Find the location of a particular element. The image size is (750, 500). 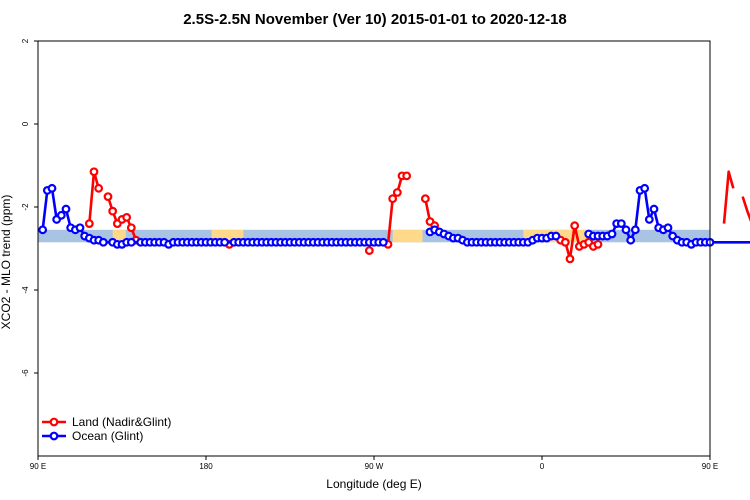

y-tick-label: 0 is located at coordinates (25, 123).